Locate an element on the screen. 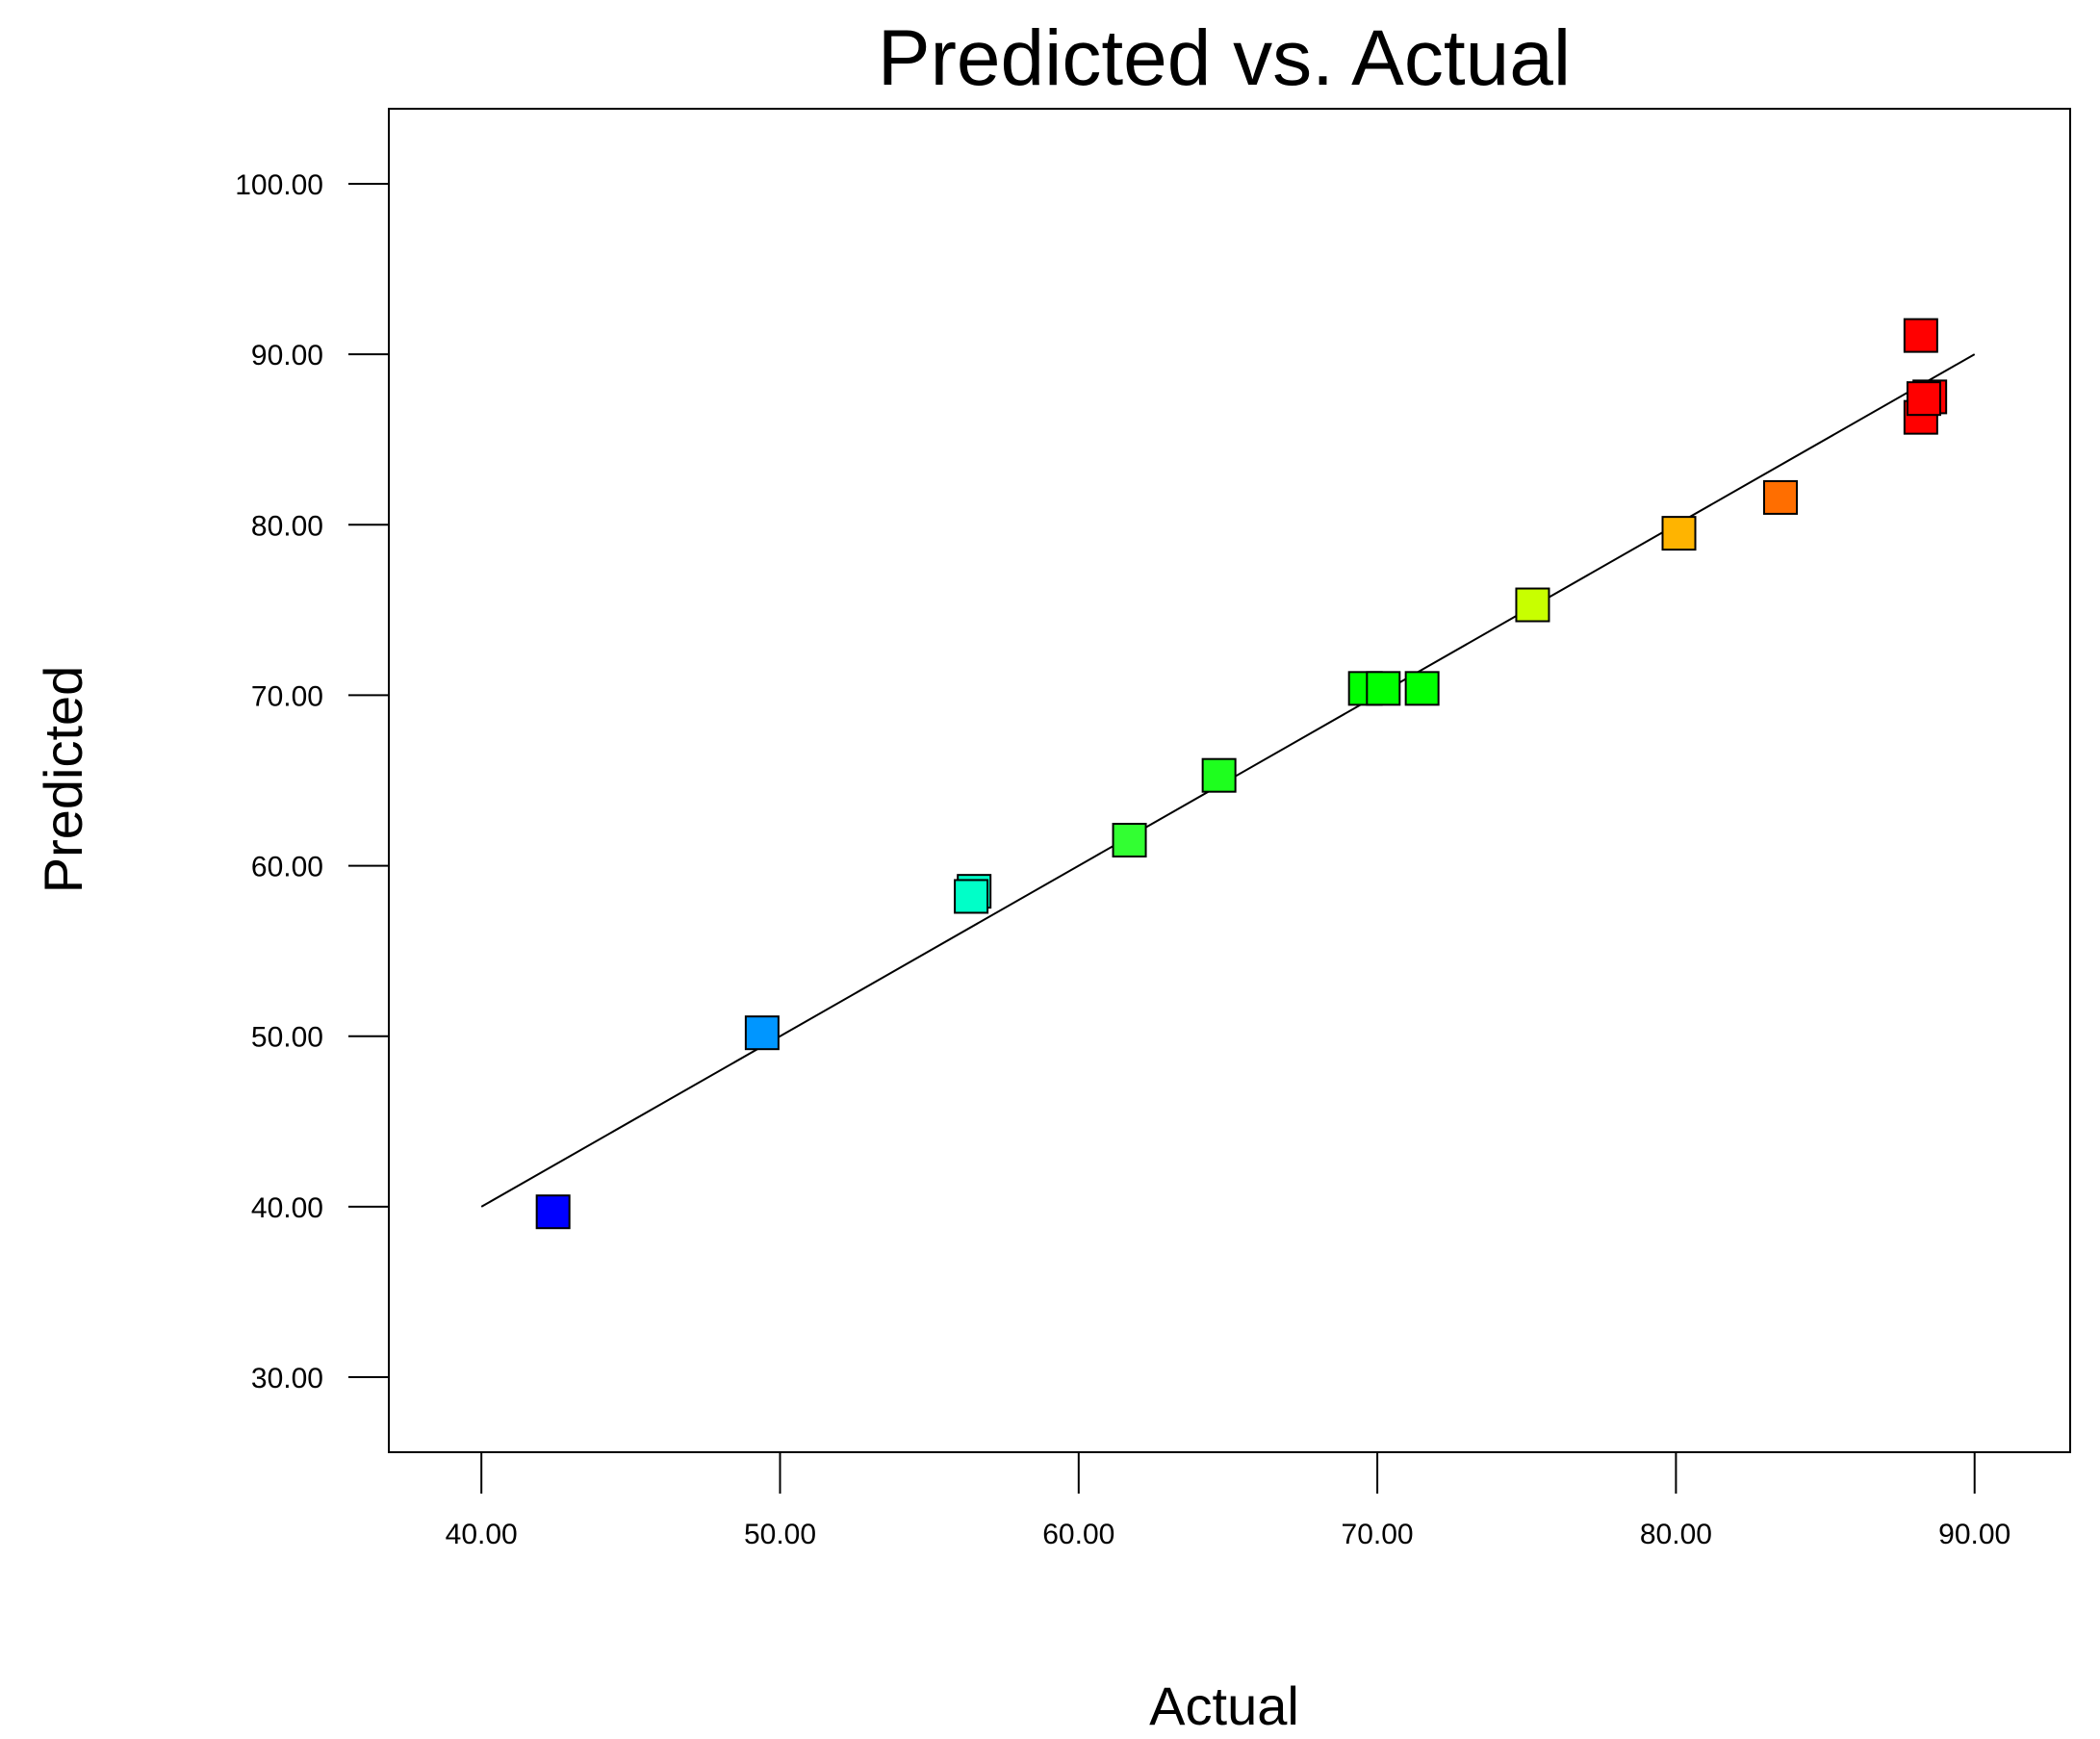  x-axis-title: Actual is located at coordinates (1224, 1705).